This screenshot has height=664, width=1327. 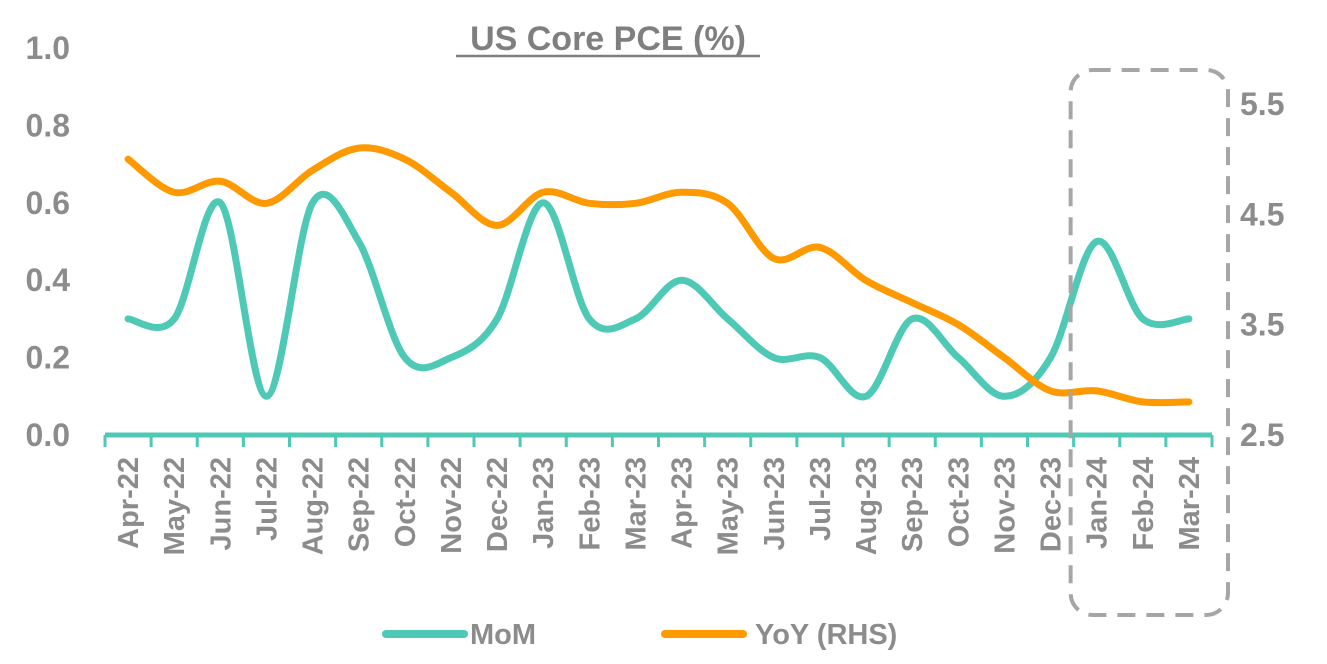 What do you see at coordinates (48, 358) in the screenshot?
I see `left-tick-label: 0.2` at bounding box center [48, 358].